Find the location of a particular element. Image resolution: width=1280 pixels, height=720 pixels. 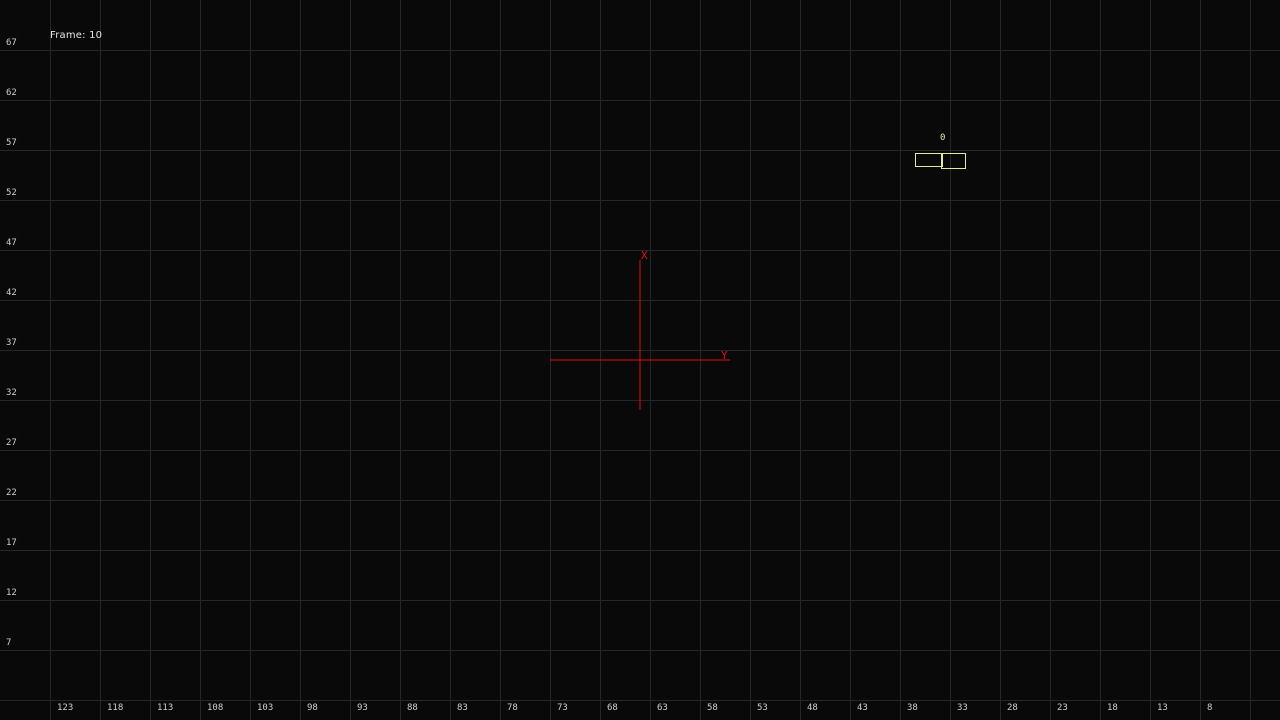

y-tick-label: 7 is located at coordinates (8, 643).